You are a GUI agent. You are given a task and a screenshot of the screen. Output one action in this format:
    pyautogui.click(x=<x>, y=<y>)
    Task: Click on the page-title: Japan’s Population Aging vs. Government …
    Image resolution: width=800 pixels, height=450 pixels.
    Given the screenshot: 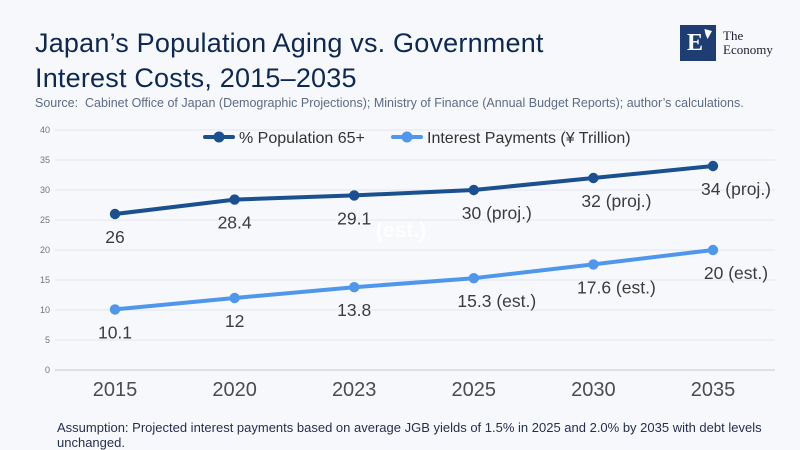 What is the action you would take?
    pyautogui.click(x=289, y=61)
    